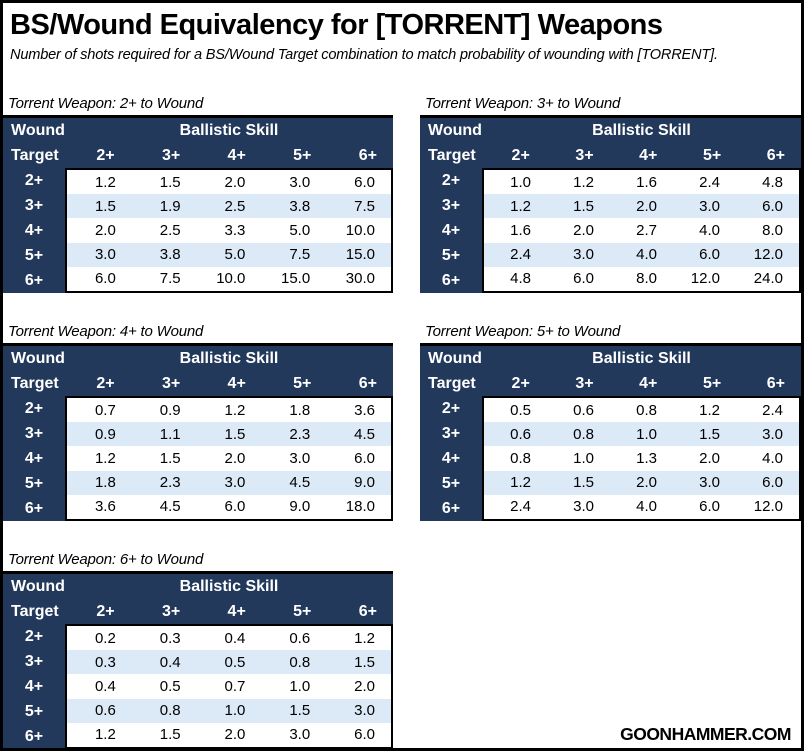 This screenshot has width=804, height=751. Describe the element at coordinates (451, 483) in the screenshot. I see `wound-target-label: 5+` at that location.